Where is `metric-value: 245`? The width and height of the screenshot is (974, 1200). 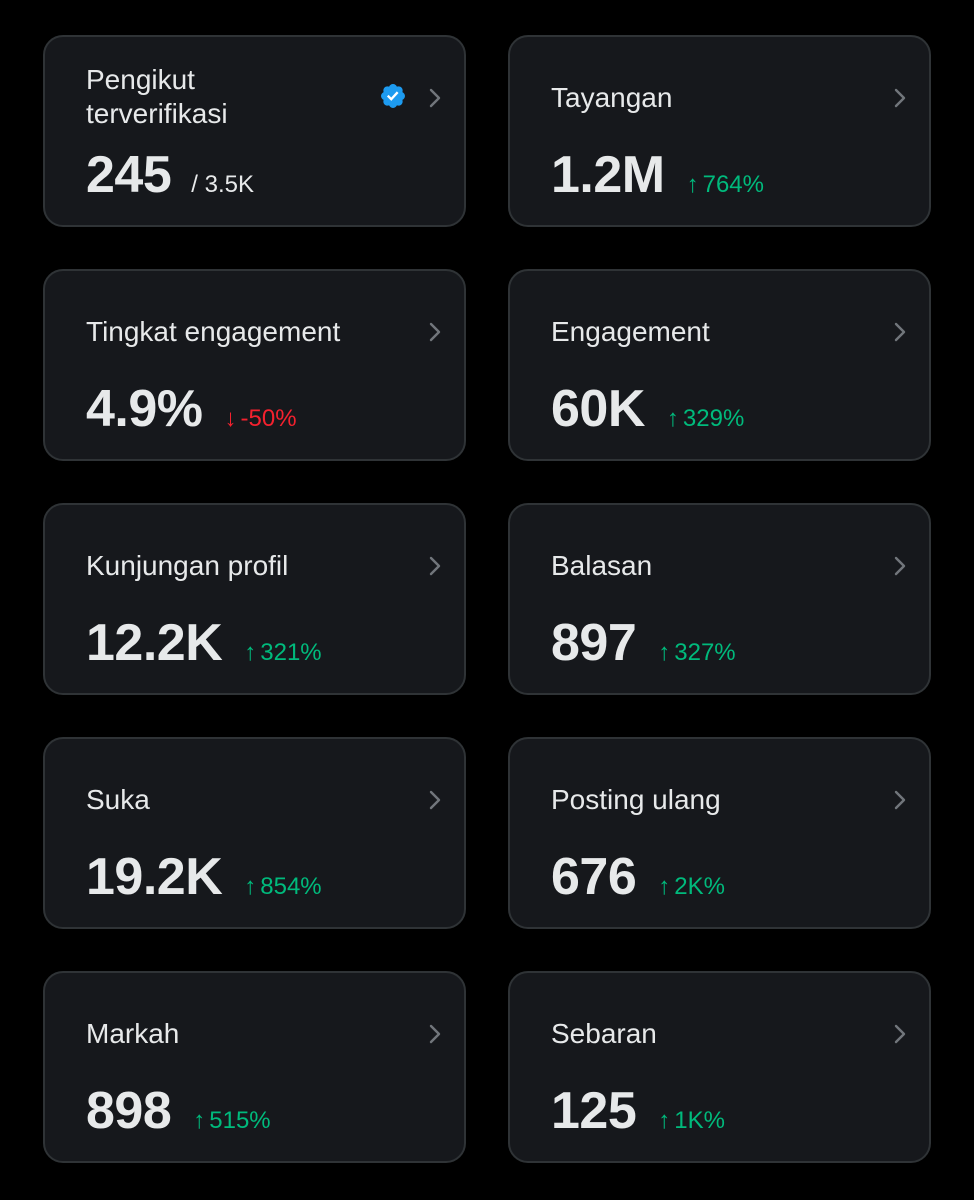 metric-value: 245 is located at coordinates (129, 175).